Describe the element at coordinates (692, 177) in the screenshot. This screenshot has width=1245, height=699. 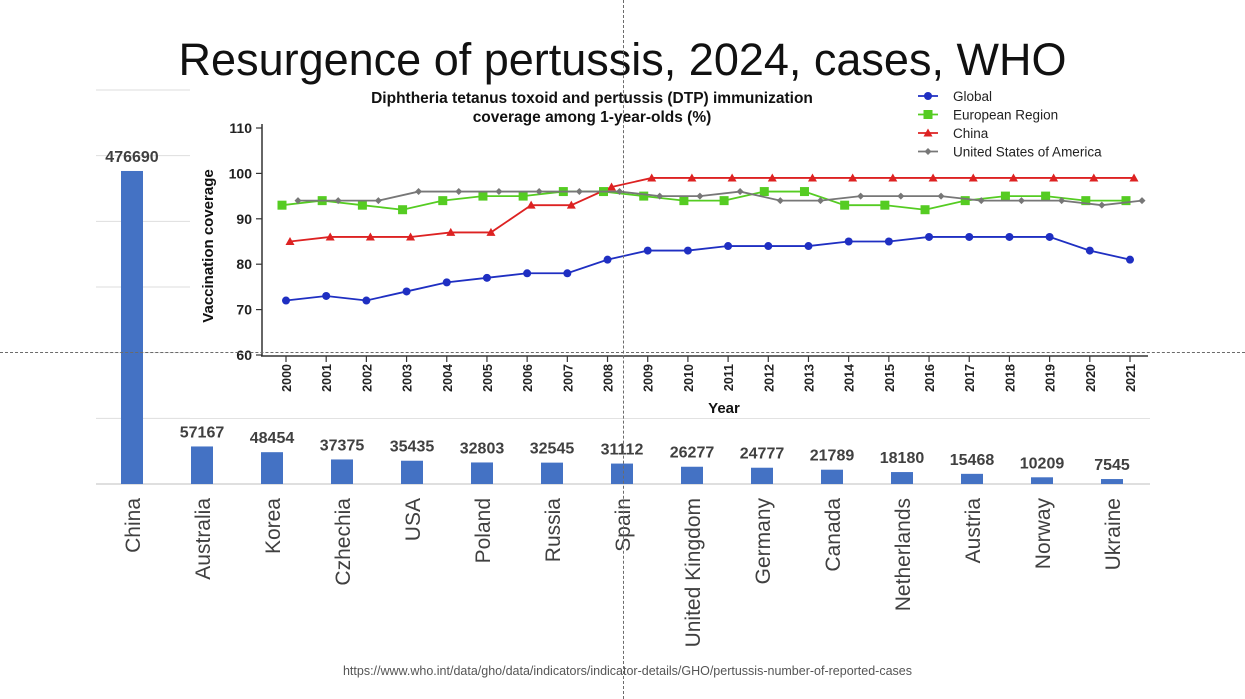
I see `point-china-2010` at that location.